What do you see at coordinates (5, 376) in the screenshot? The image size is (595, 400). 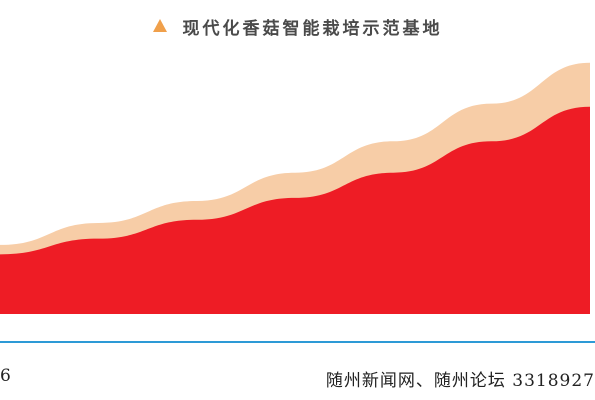 I see `footer-left-text: 6` at bounding box center [5, 376].